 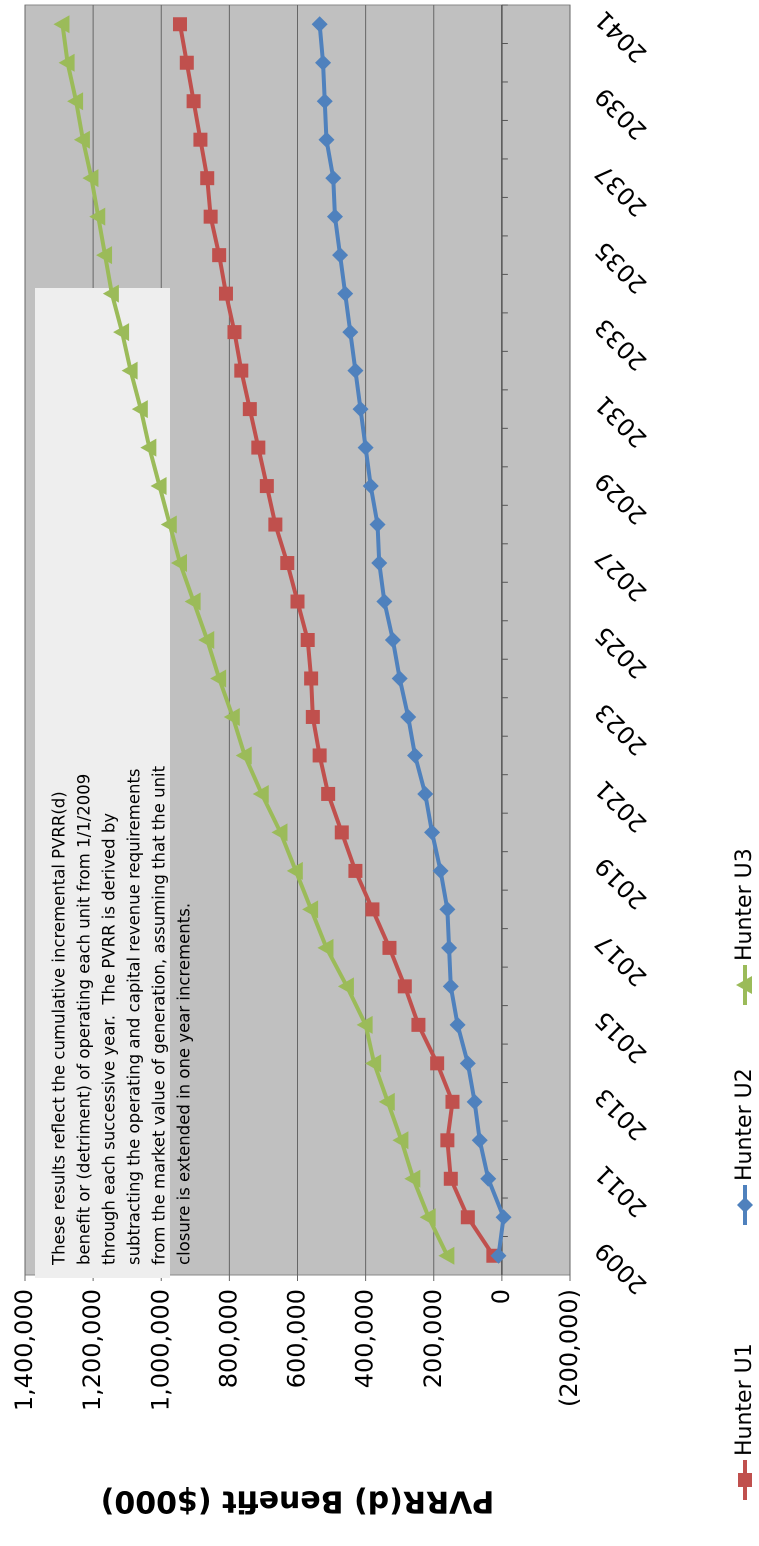 I want to click on y-axis-title: PVRR(d) Benefit ($000), so click(x=298, y=1501).